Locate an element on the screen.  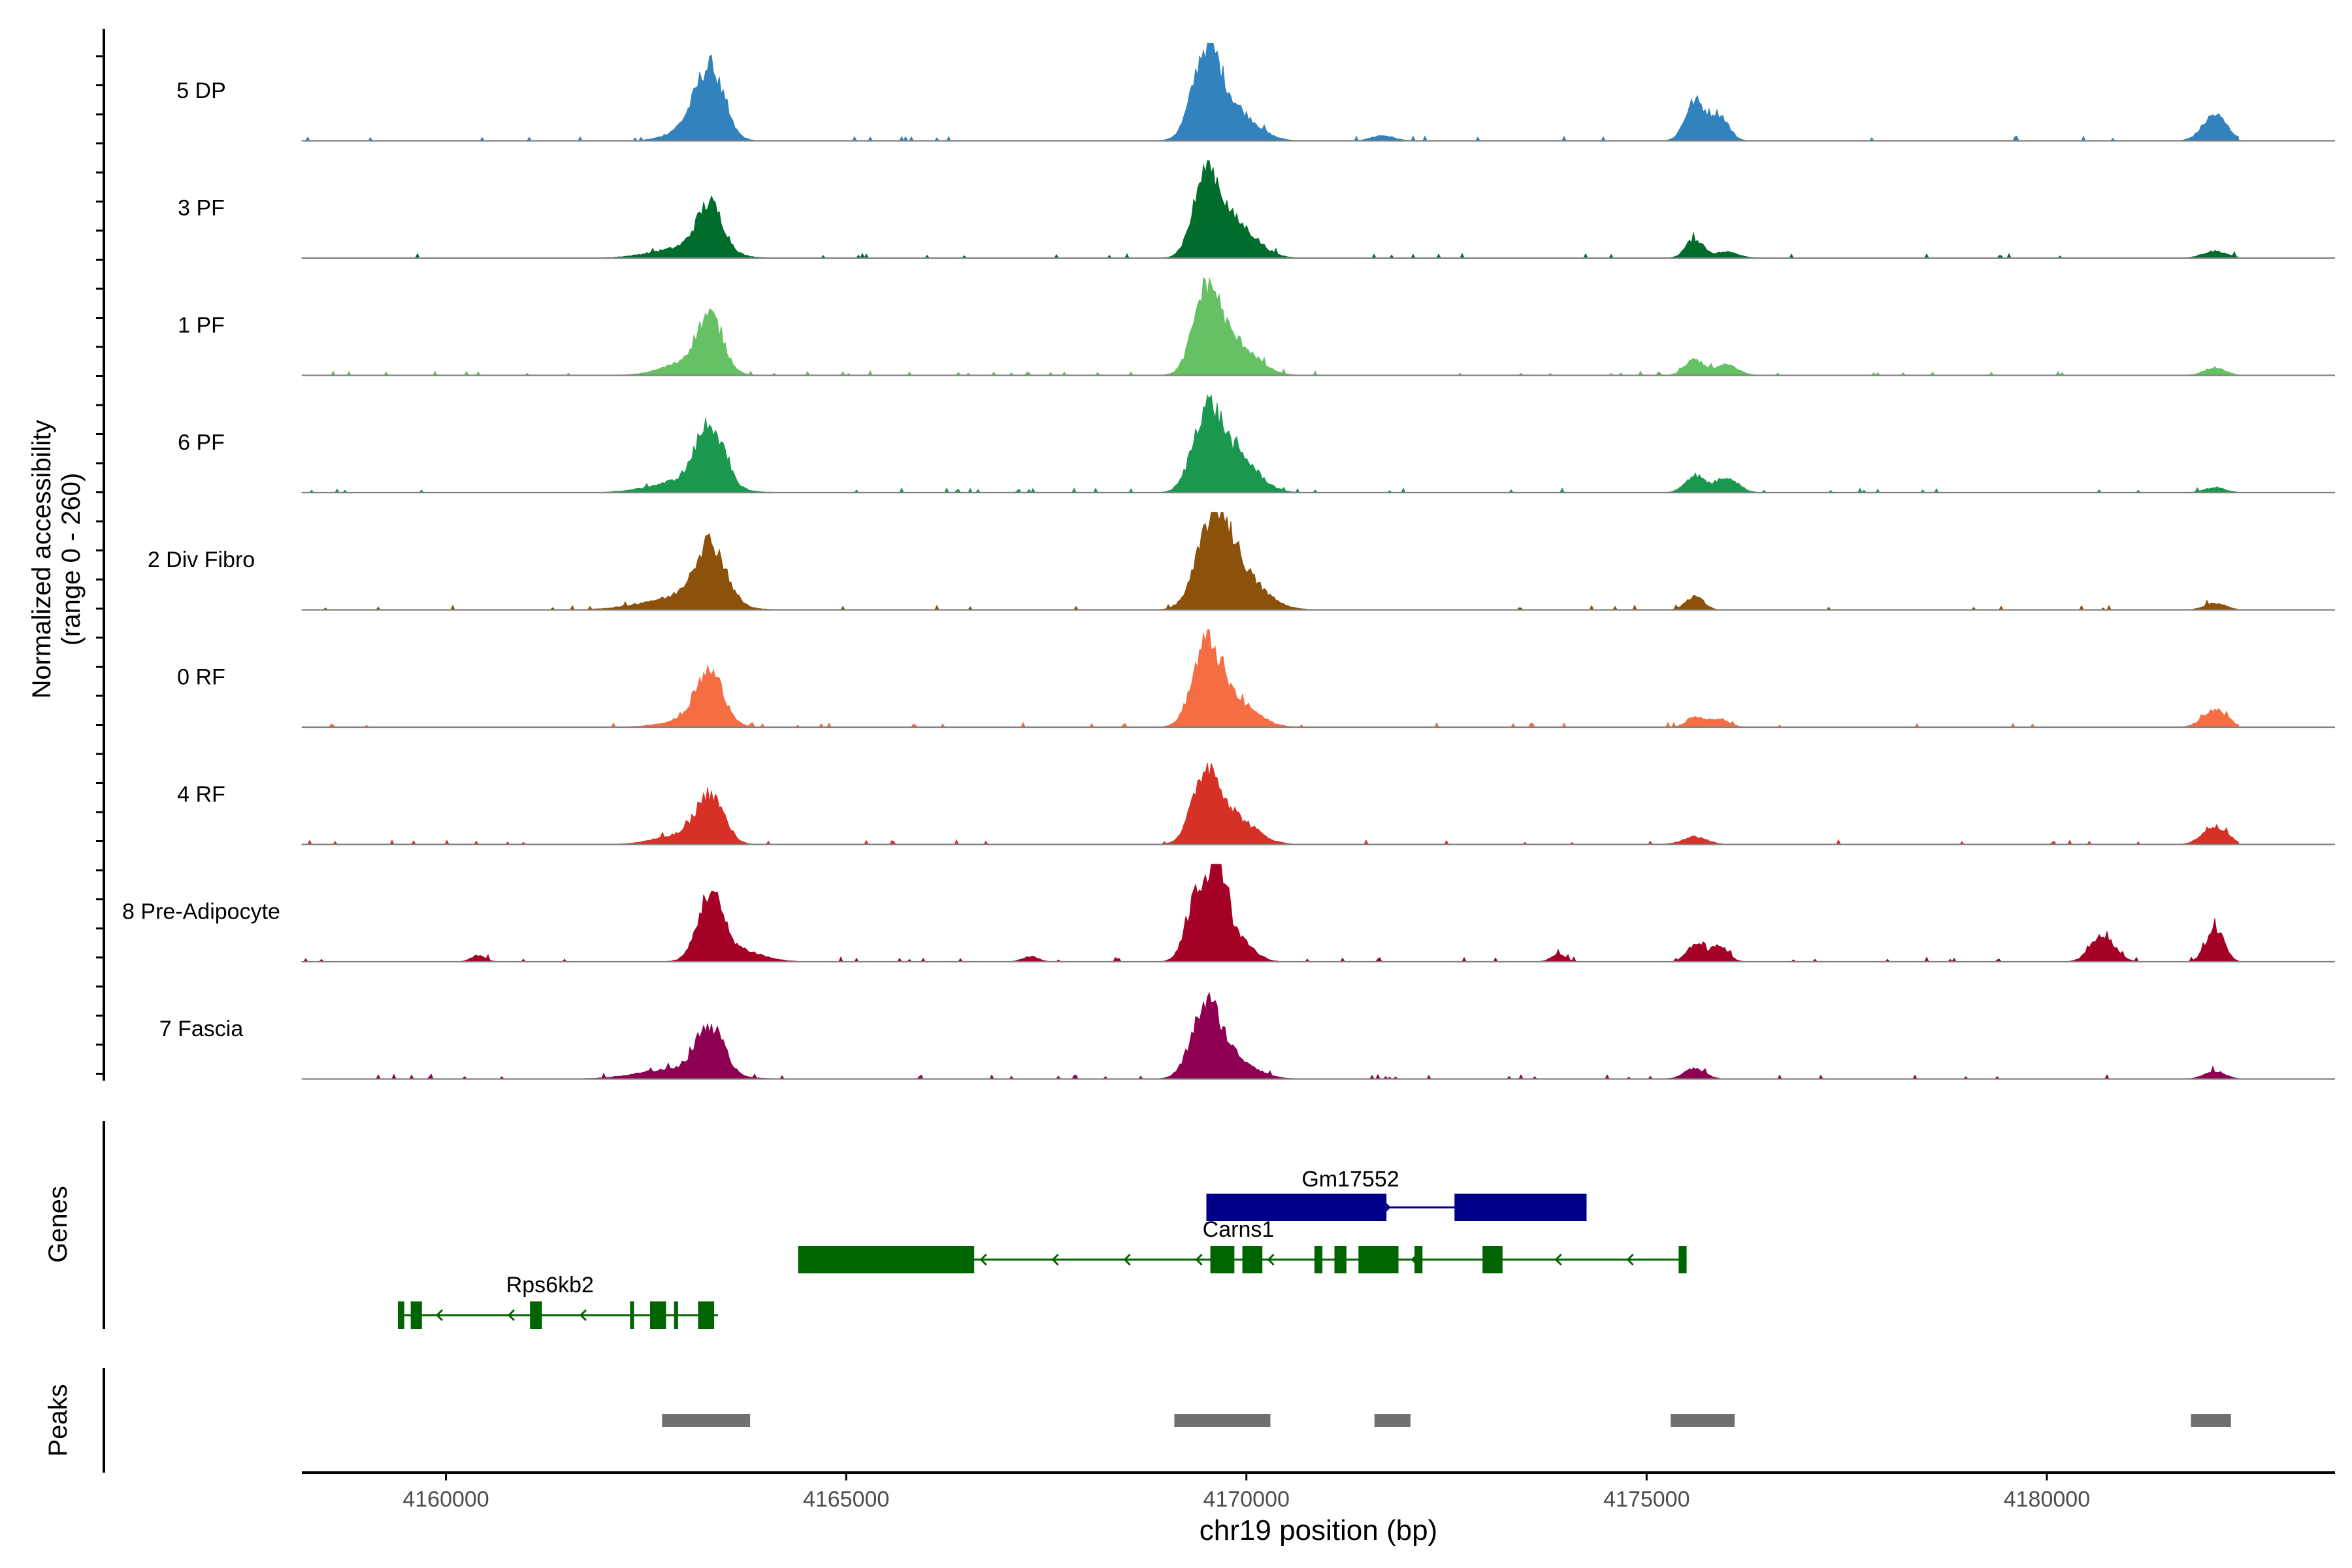
gene-label: Rps6kb2 is located at coordinates (550, 1285).